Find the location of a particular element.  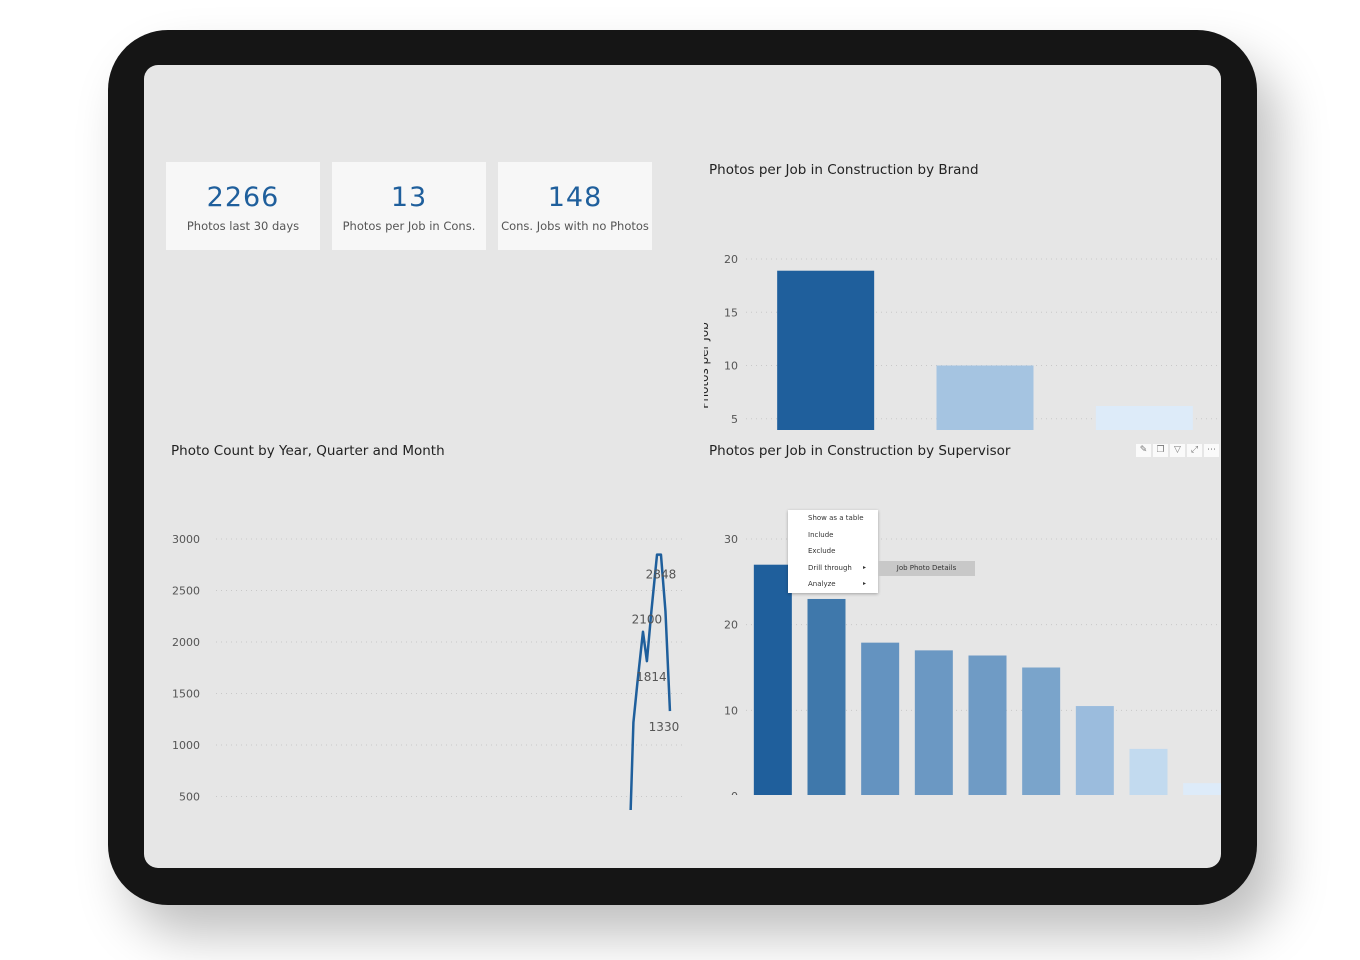

brand-chart-title: Photos per Job in Construction by Brand is located at coordinates (844, 170).